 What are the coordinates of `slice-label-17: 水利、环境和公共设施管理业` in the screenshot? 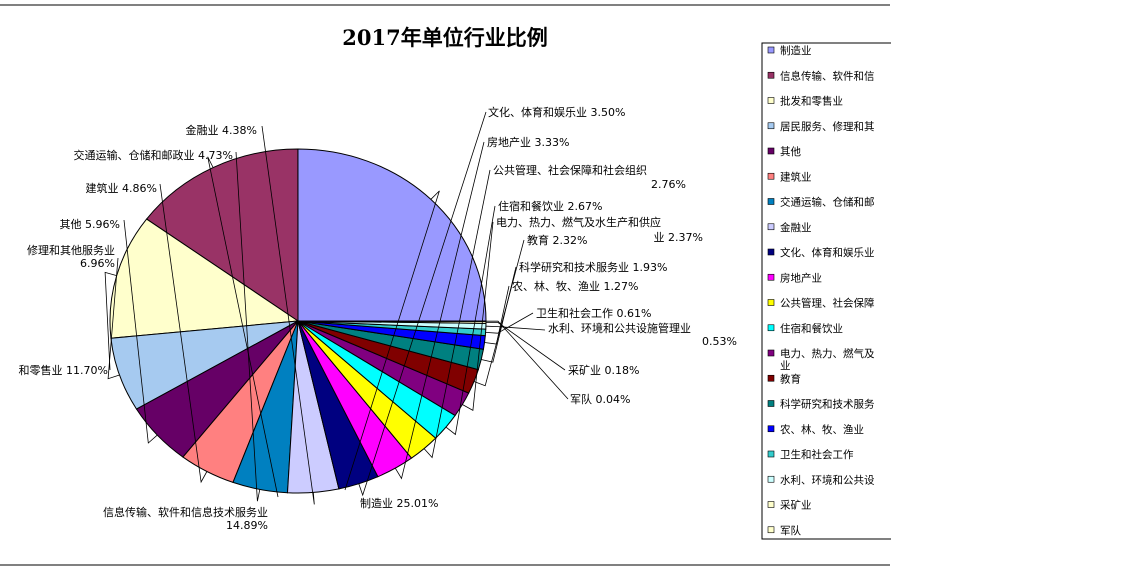 It's located at (619, 328).